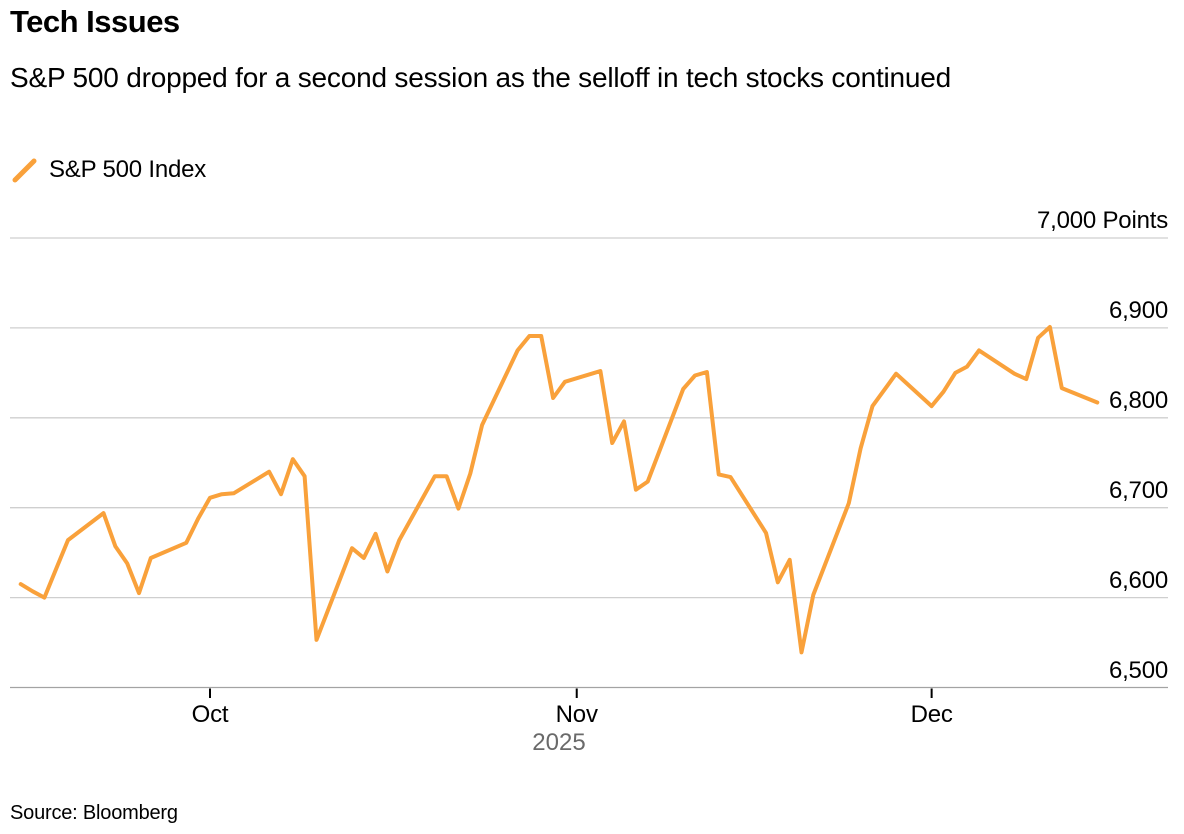 The image size is (1184, 834). What do you see at coordinates (24, 170) in the screenshot?
I see `legend-slash-icon` at bounding box center [24, 170].